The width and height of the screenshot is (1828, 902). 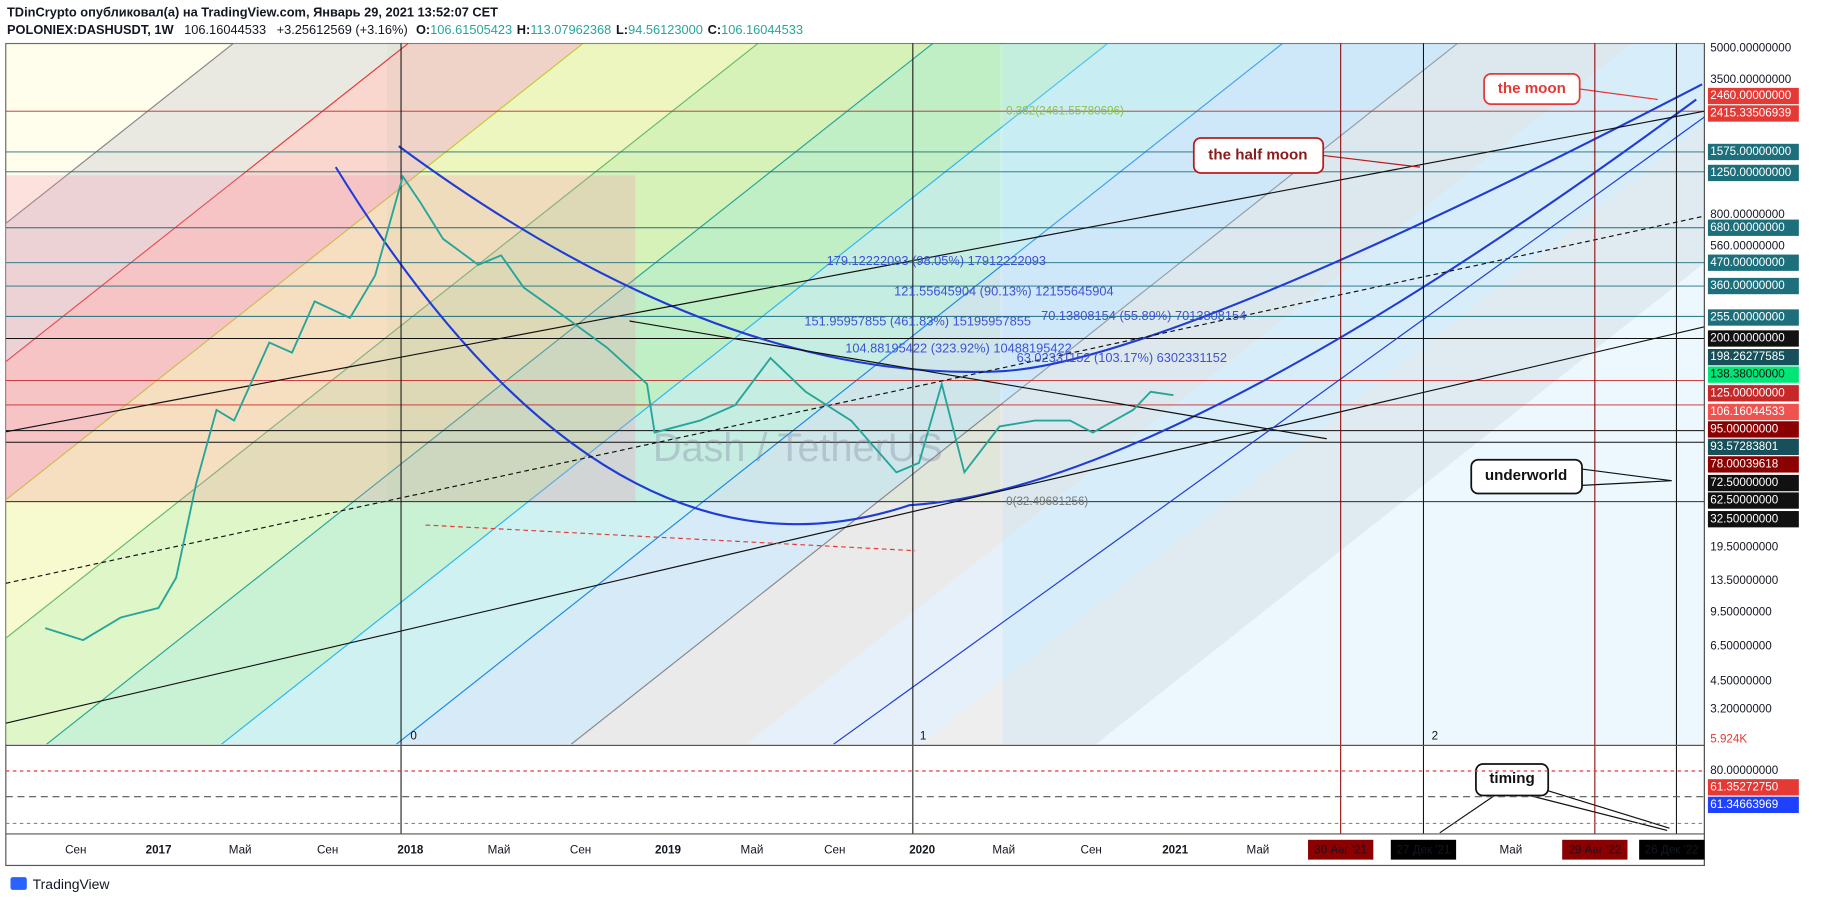 What do you see at coordinates (524, 29) in the screenshot?
I see `ohlc-label: H:` at bounding box center [524, 29].